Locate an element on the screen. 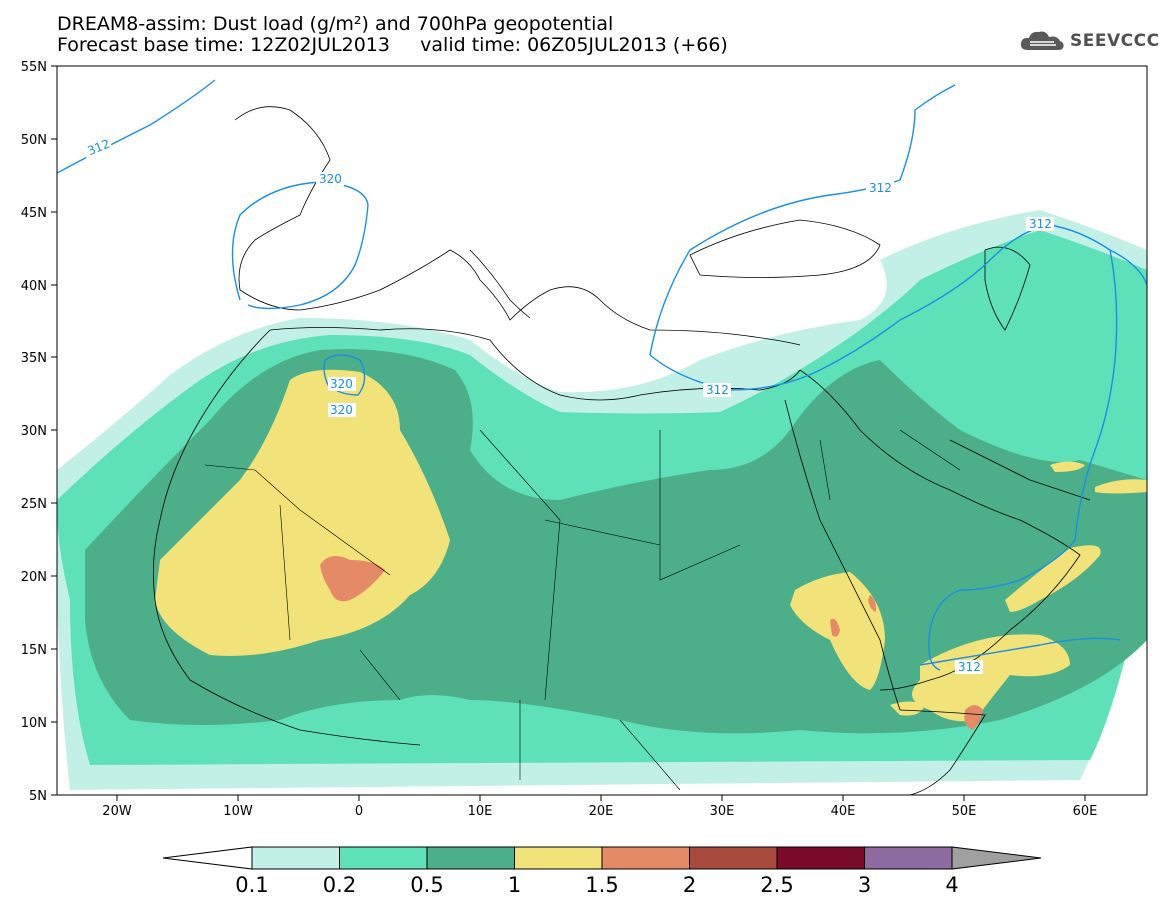 The height and width of the screenshot is (907, 1165). lon-label: 20W is located at coordinates (117, 811).